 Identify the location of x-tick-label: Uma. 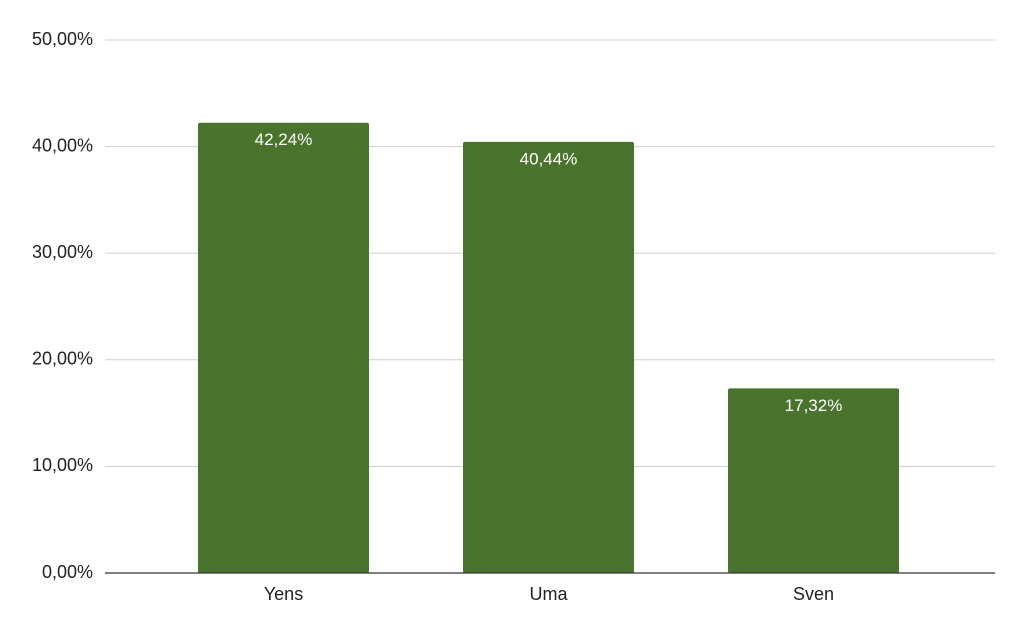
(548, 594).